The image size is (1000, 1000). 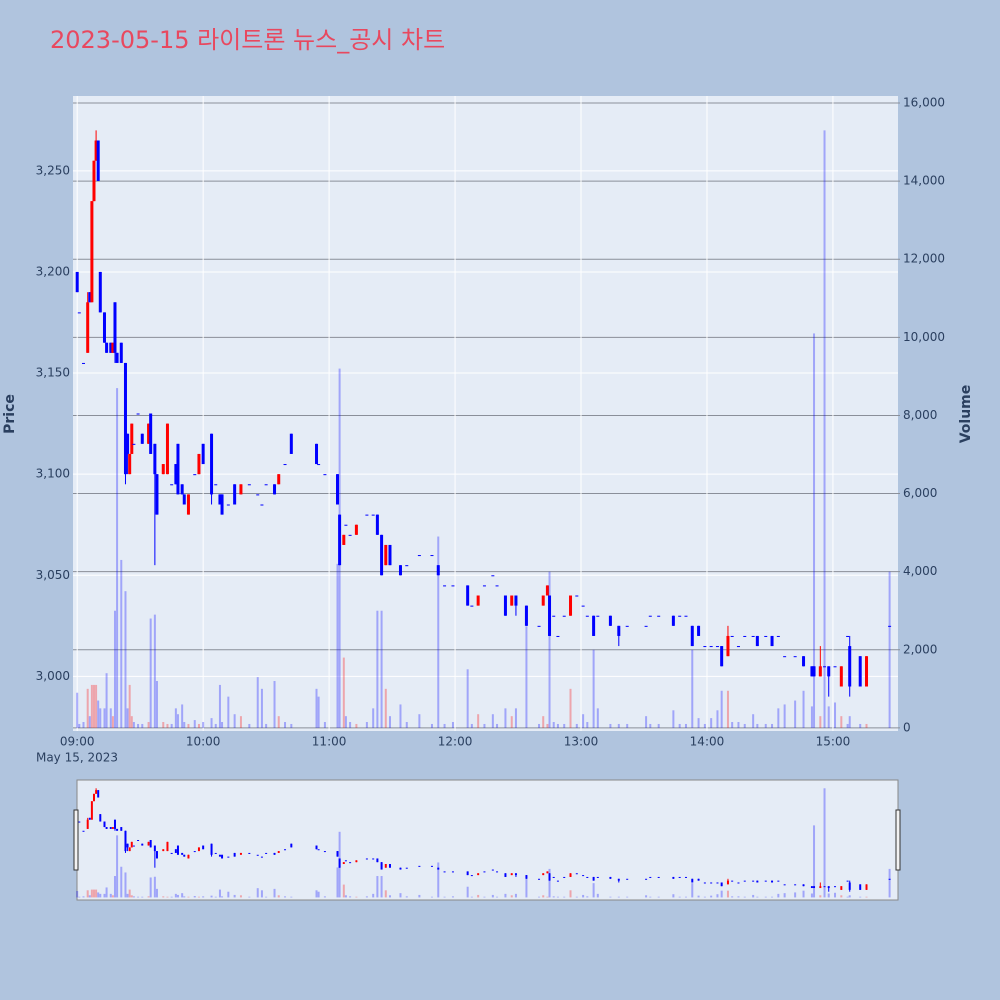 What do you see at coordinates (53, 373) in the screenshot?
I see `y-tick-label: 3,150` at bounding box center [53, 373].